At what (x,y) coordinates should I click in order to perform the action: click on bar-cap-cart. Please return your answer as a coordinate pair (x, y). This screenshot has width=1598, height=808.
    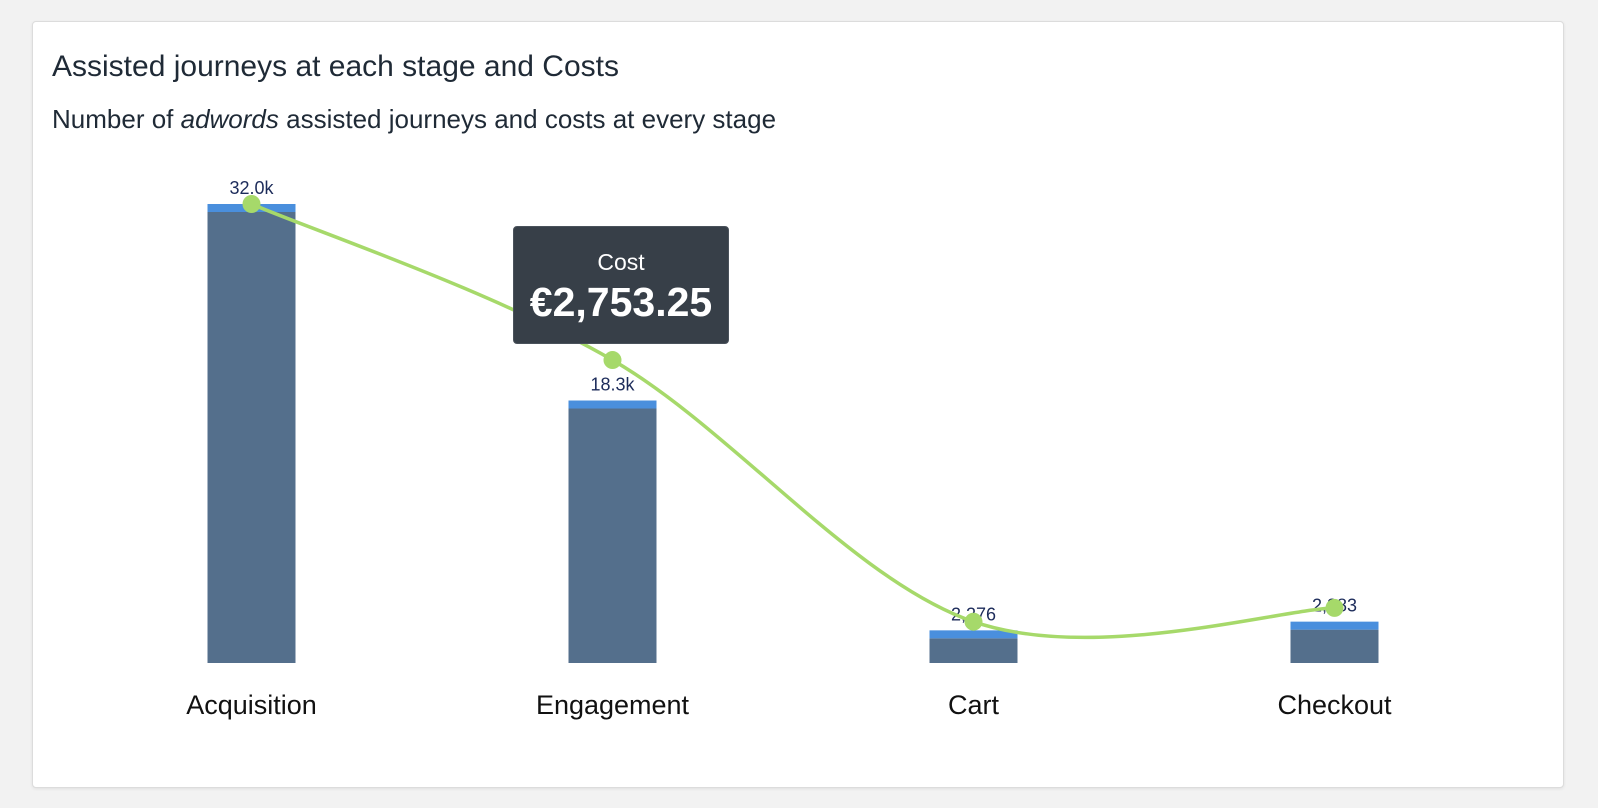
    Looking at the image, I should click on (973, 634).